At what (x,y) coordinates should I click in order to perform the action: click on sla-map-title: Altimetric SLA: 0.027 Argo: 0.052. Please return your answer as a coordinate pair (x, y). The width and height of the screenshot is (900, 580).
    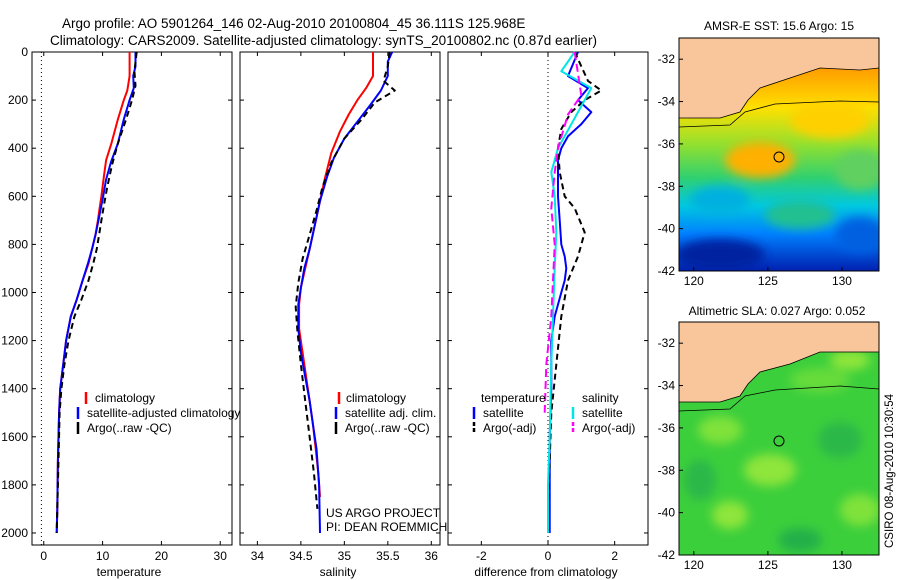
    Looking at the image, I should click on (777, 311).